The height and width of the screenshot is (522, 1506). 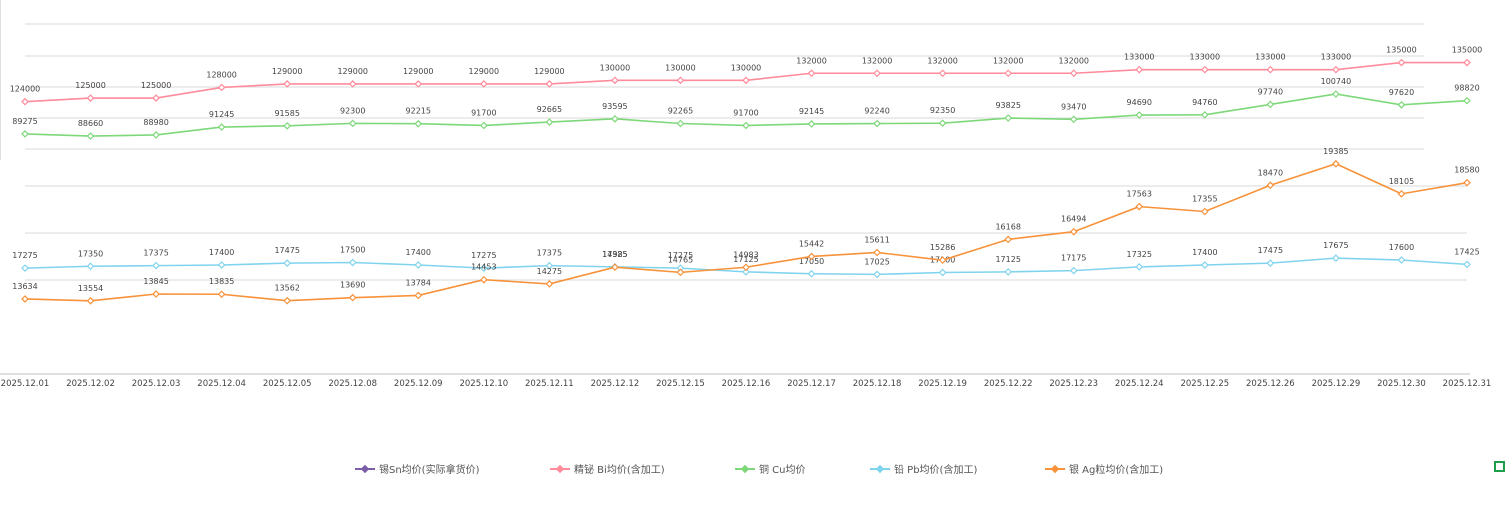 What do you see at coordinates (155, 281) in the screenshot?
I see `value-label: 13845` at bounding box center [155, 281].